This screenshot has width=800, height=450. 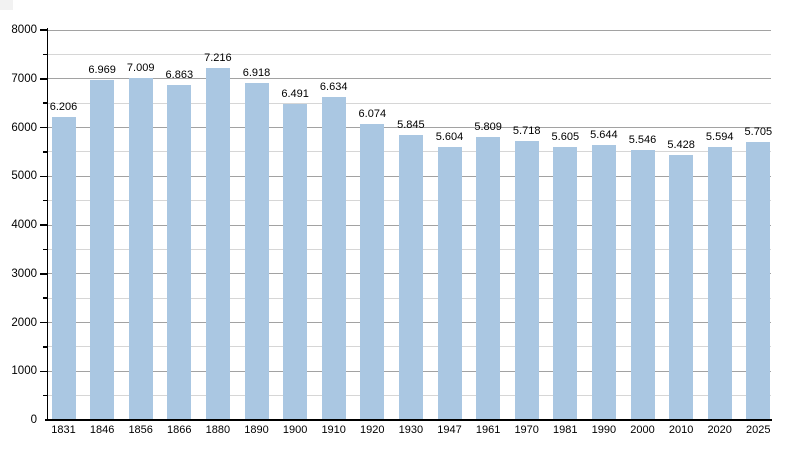 I want to click on bar-value-label: 6.206, so click(x=63, y=107).